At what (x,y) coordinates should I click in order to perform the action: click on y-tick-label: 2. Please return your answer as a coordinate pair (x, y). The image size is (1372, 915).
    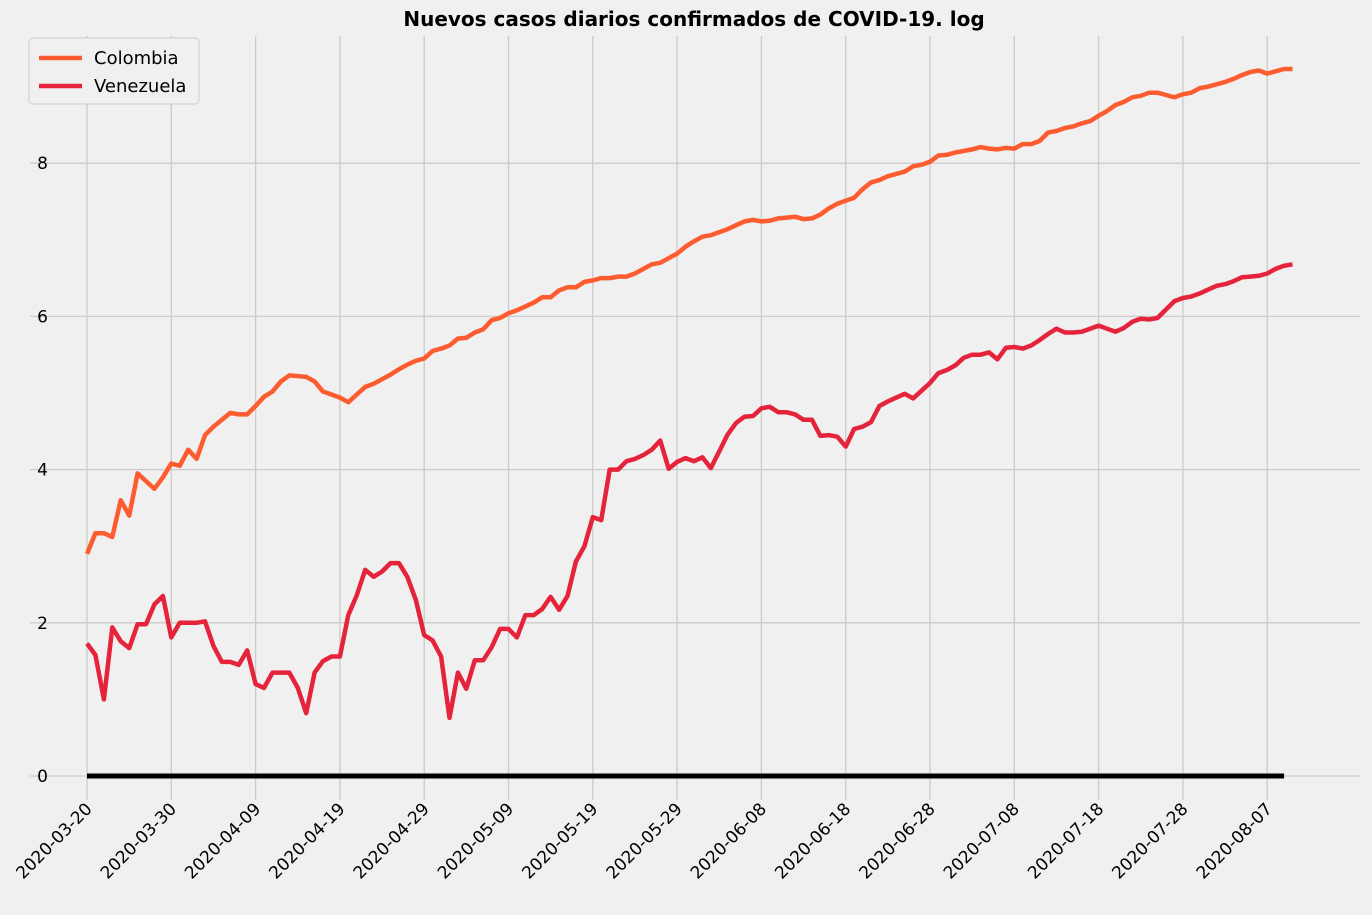
    Looking at the image, I should click on (42, 624).